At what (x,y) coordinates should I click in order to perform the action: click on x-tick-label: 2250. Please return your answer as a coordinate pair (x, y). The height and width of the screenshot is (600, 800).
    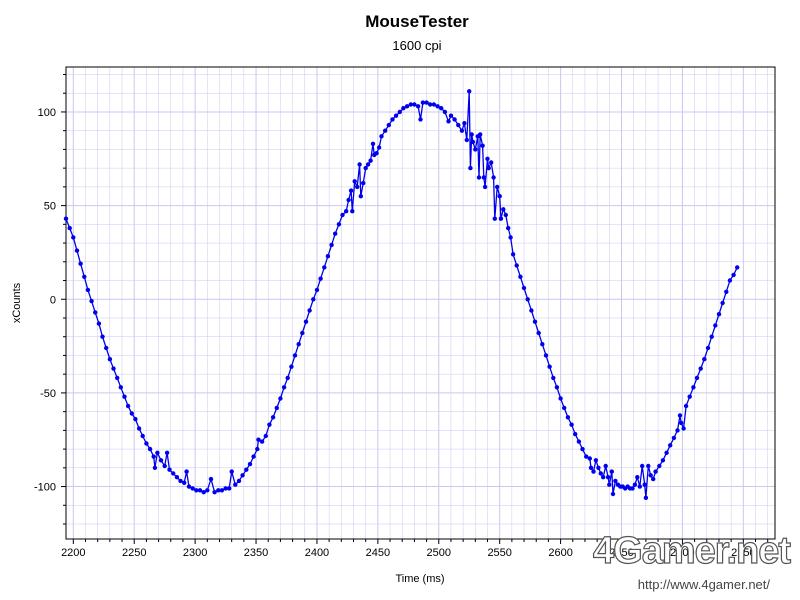
    Looking at the image, I should click on (134, 553).